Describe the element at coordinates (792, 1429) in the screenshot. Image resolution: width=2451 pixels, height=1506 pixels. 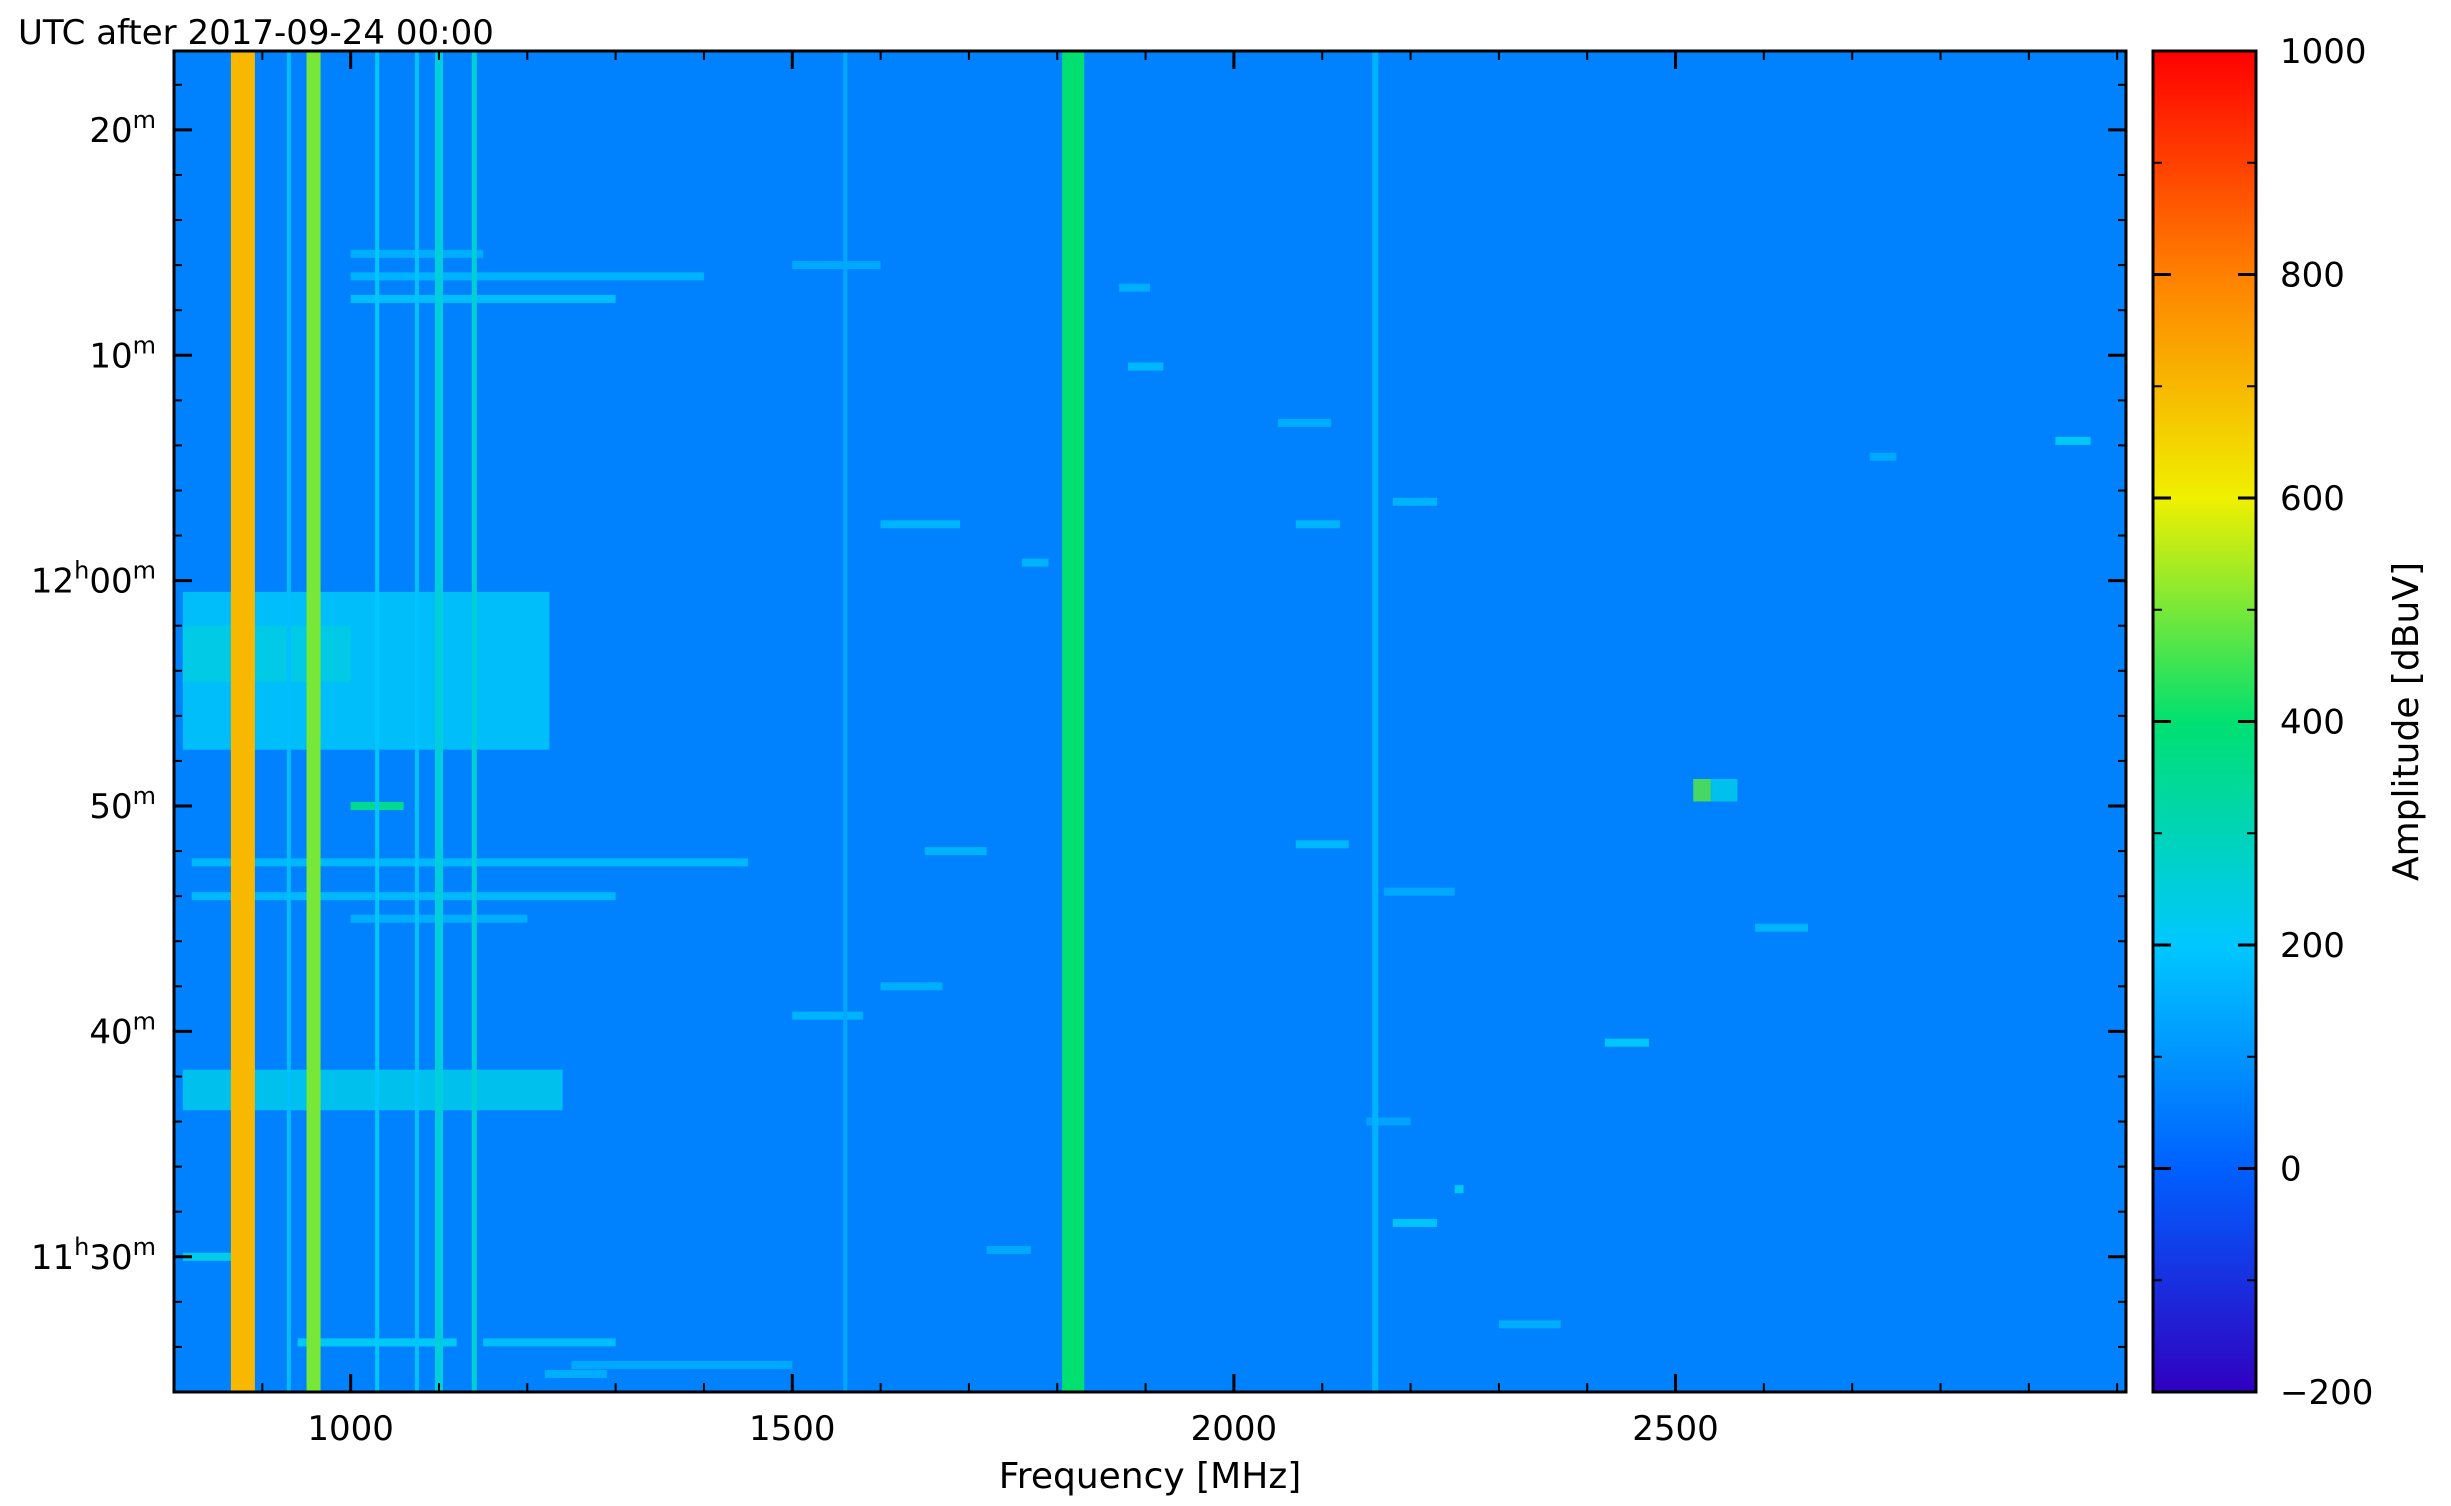
I see `x-tick-label: 1500` at that location.